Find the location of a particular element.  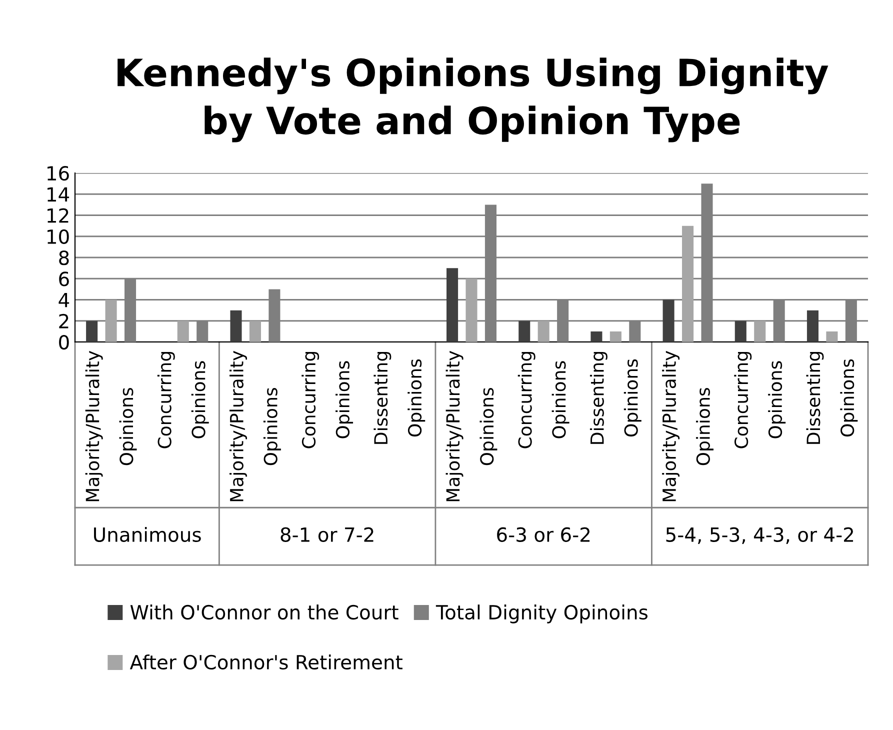

text: 6-3 or 6-2 is located at coordinates (543, 534).